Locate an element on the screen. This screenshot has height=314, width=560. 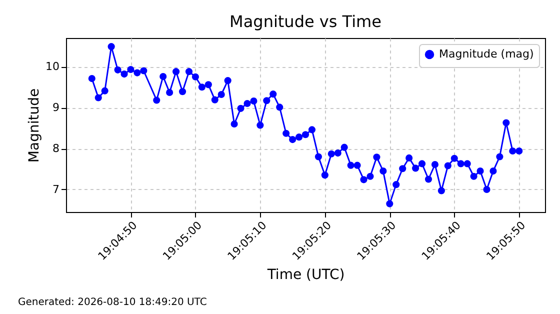
legend-label: Magnitude (mag) is located at coordinates (486, 54).